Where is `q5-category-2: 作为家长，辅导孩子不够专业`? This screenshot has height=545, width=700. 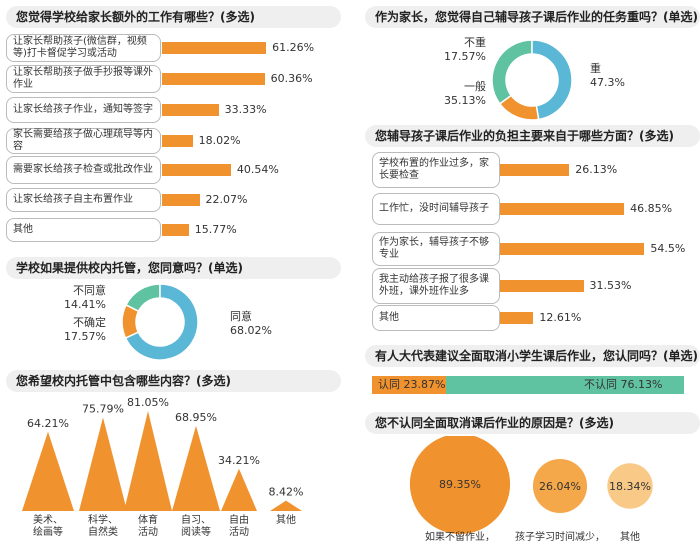
q5-category-2: 作为家长，辅导孩子不够专业 is located at coordinates (436, 249).